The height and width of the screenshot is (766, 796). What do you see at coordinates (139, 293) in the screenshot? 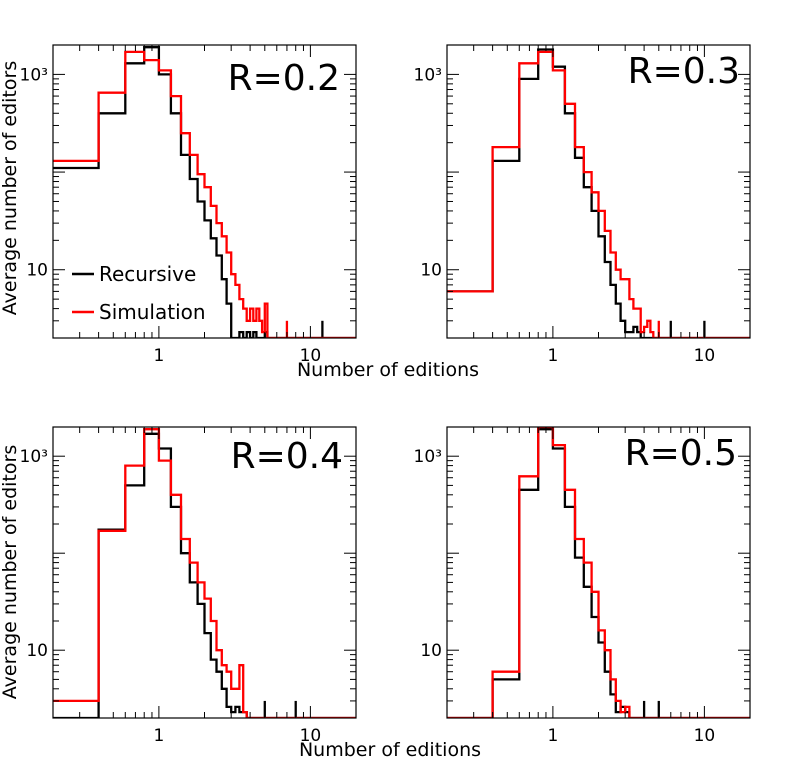
I see `legend: Recursive Simulation` at bounding box center [139, 293].